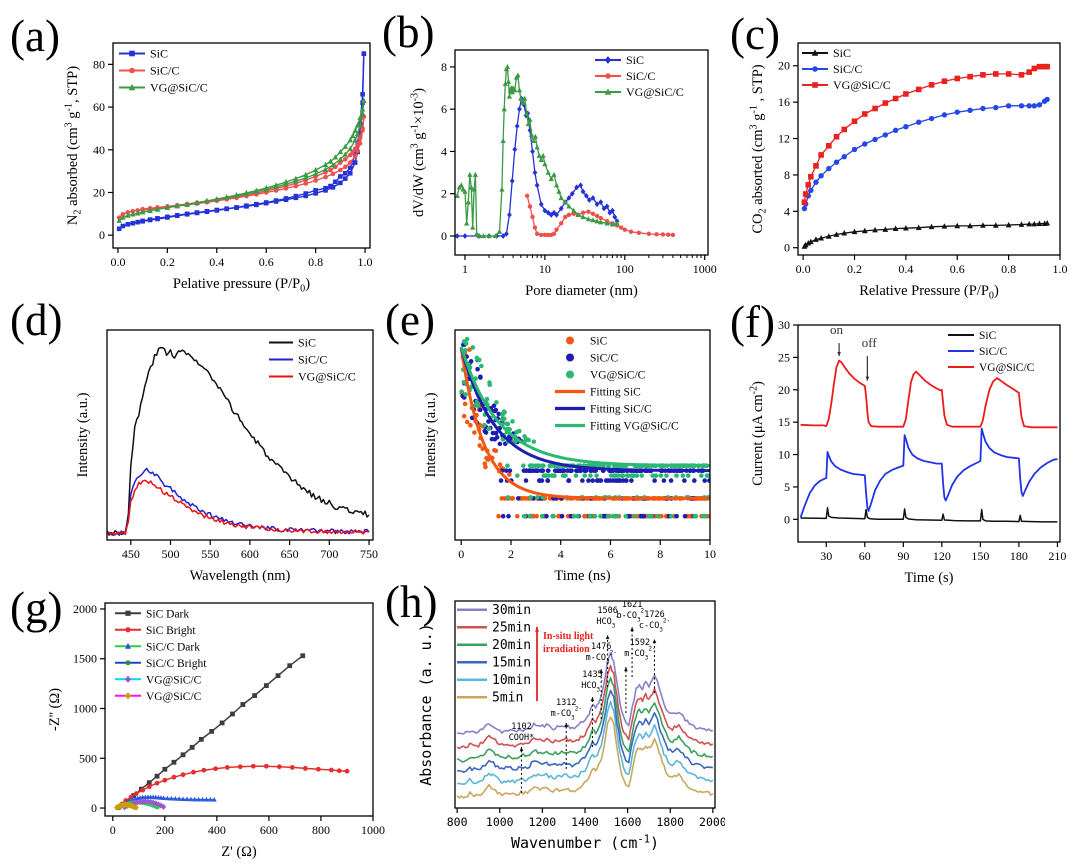 The height and width of the screenshot is (868, 1080). Describe the element at coordinates (568, 636) in the screenshot. I see `svg-text: In-situ light` at that location.